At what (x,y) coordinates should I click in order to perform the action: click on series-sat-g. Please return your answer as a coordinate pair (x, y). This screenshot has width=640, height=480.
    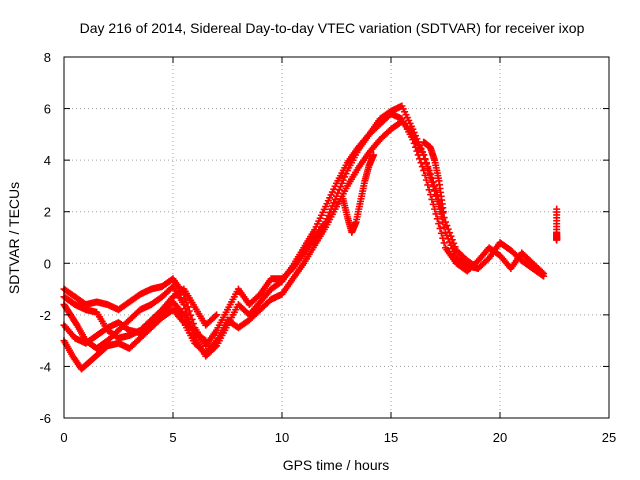
    Looking at the image, I should click on (433, 177).